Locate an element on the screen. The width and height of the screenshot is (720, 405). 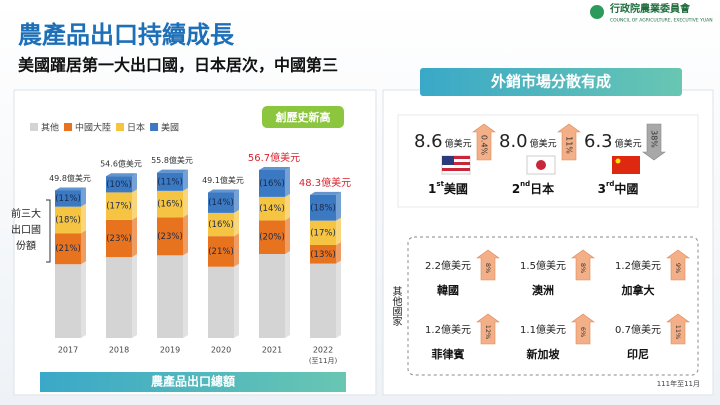
side-label: 前三大 is located at coordinates (26, 213).